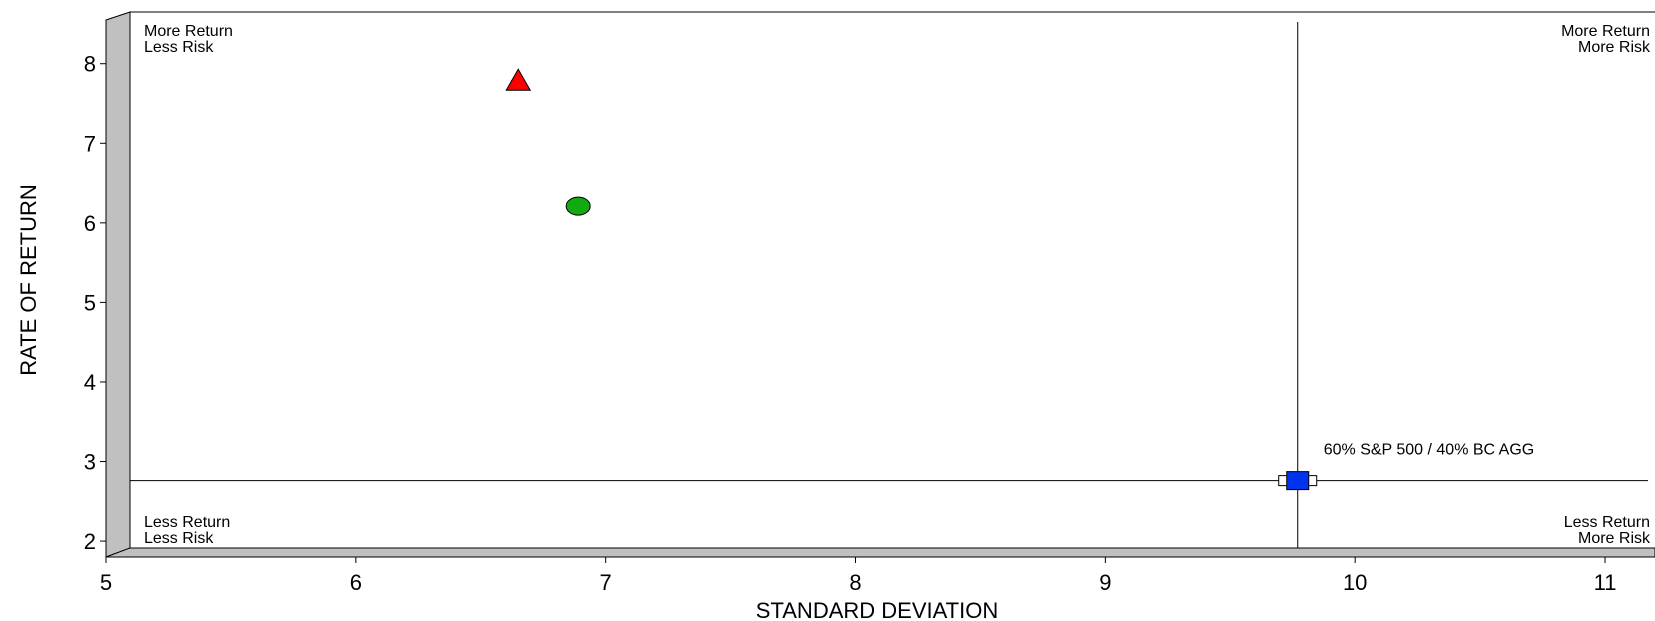 The height and width of the screenshot is (621, 1655). I want to click on quadrant-label-bottom-right: More Risk, so click(1614, 538).